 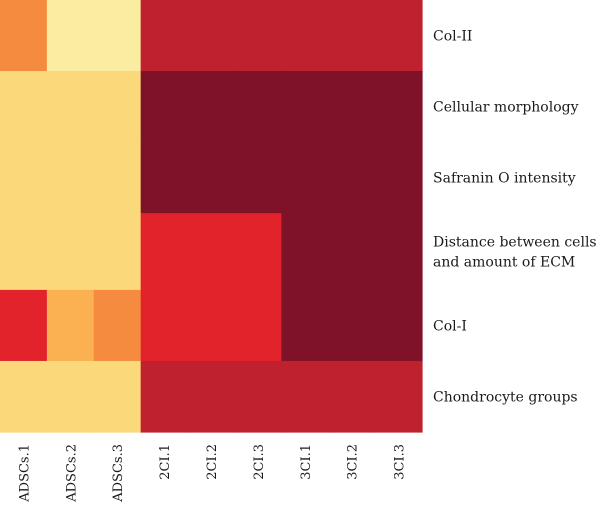 What do you see at coordinates (306, 462) in the screenshot?
I see `column-label: 3CI.1` at bounding box center [306, 462].